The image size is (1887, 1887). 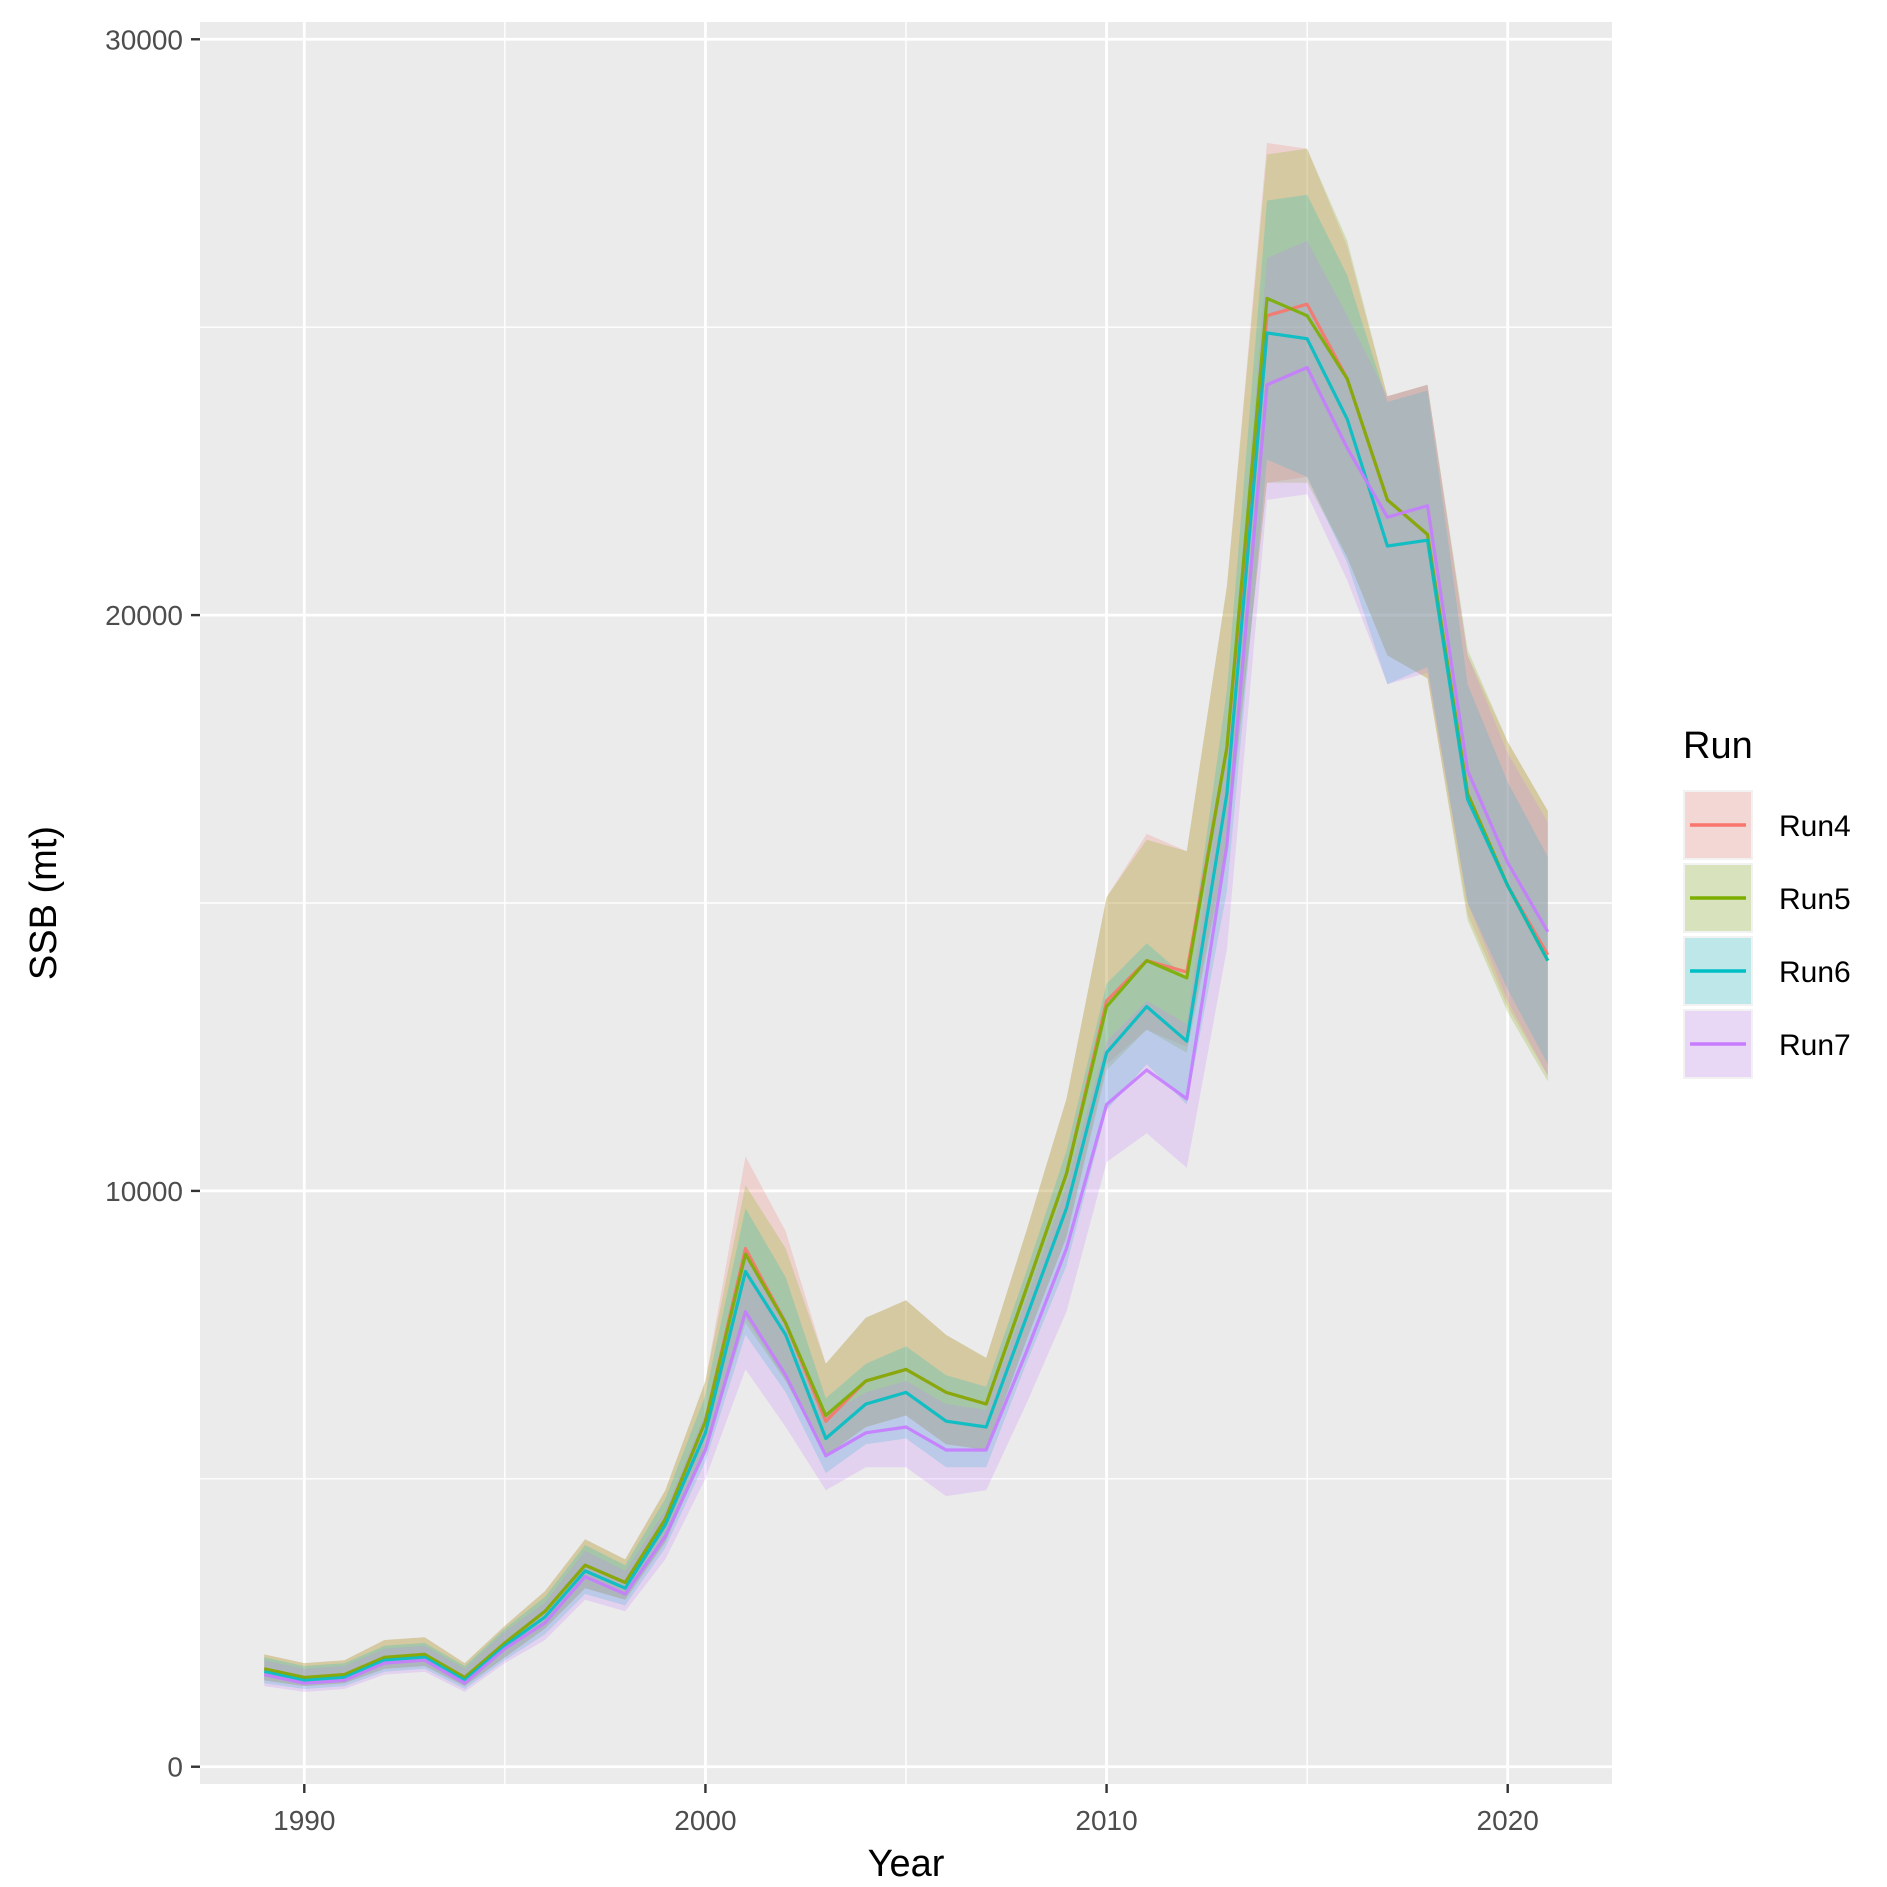 What do you see at coordinates (144, 615) in the screenshot?
I see `y-tick-label: 20000` at bounding box center [144, 615].